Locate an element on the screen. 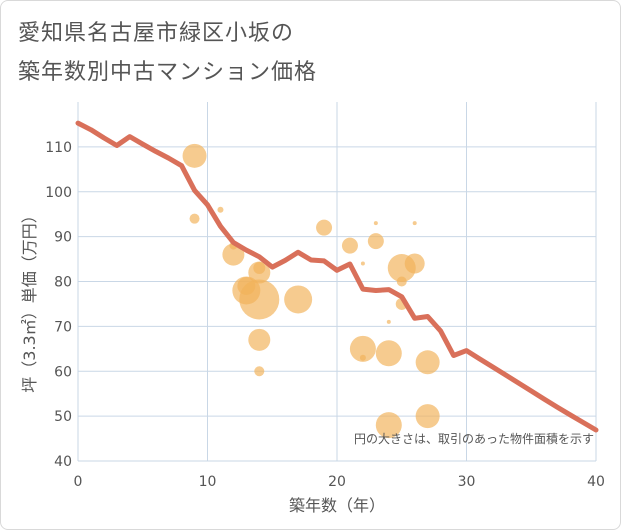 Image resolution: width=621 pixels, height=530 pixels. chart-title-line2: 築年数別中古マンション価格 is located at coordinates (168, 72).